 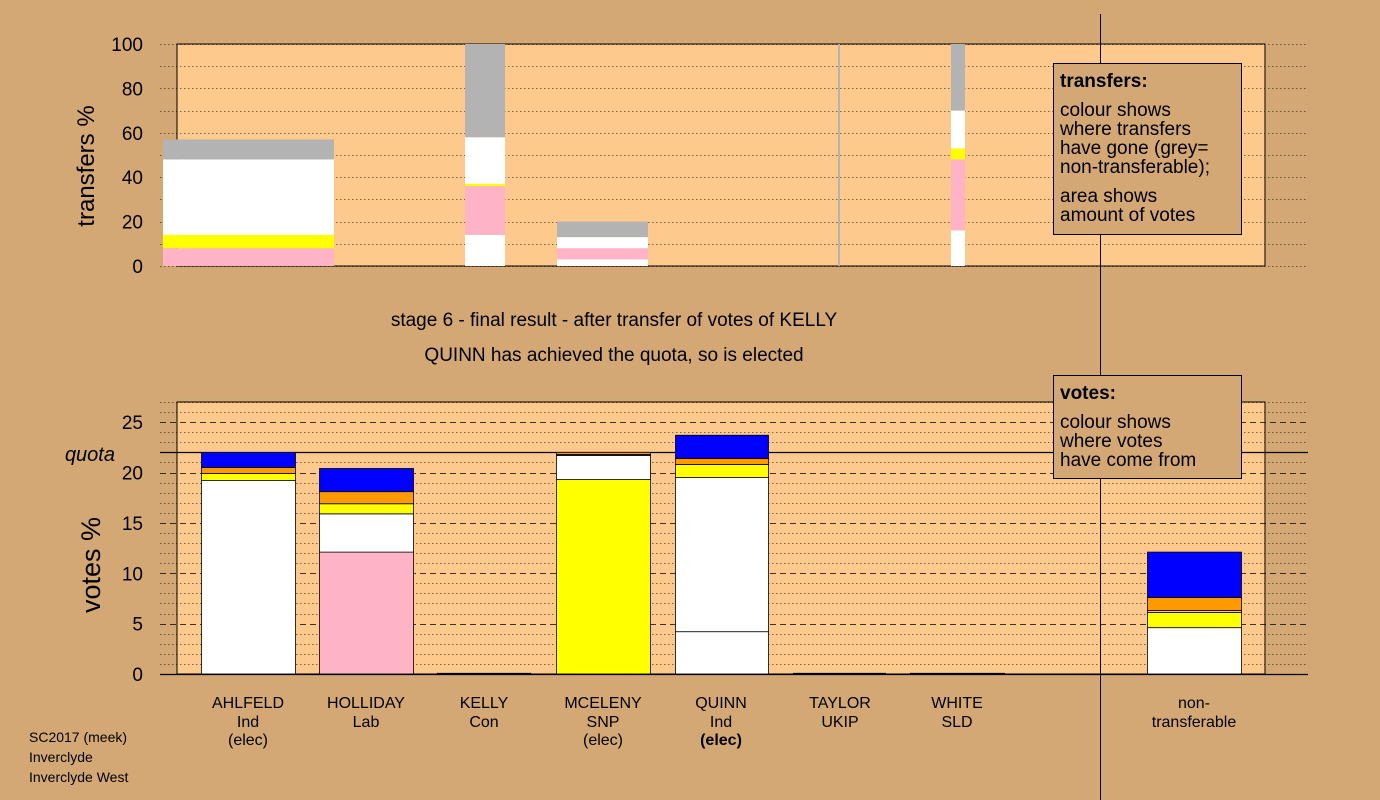 What do you see at coordinates (839, 722) in the screenshot?
I see `candidate-party-label: UKIP` at bounding box center [839, 722].